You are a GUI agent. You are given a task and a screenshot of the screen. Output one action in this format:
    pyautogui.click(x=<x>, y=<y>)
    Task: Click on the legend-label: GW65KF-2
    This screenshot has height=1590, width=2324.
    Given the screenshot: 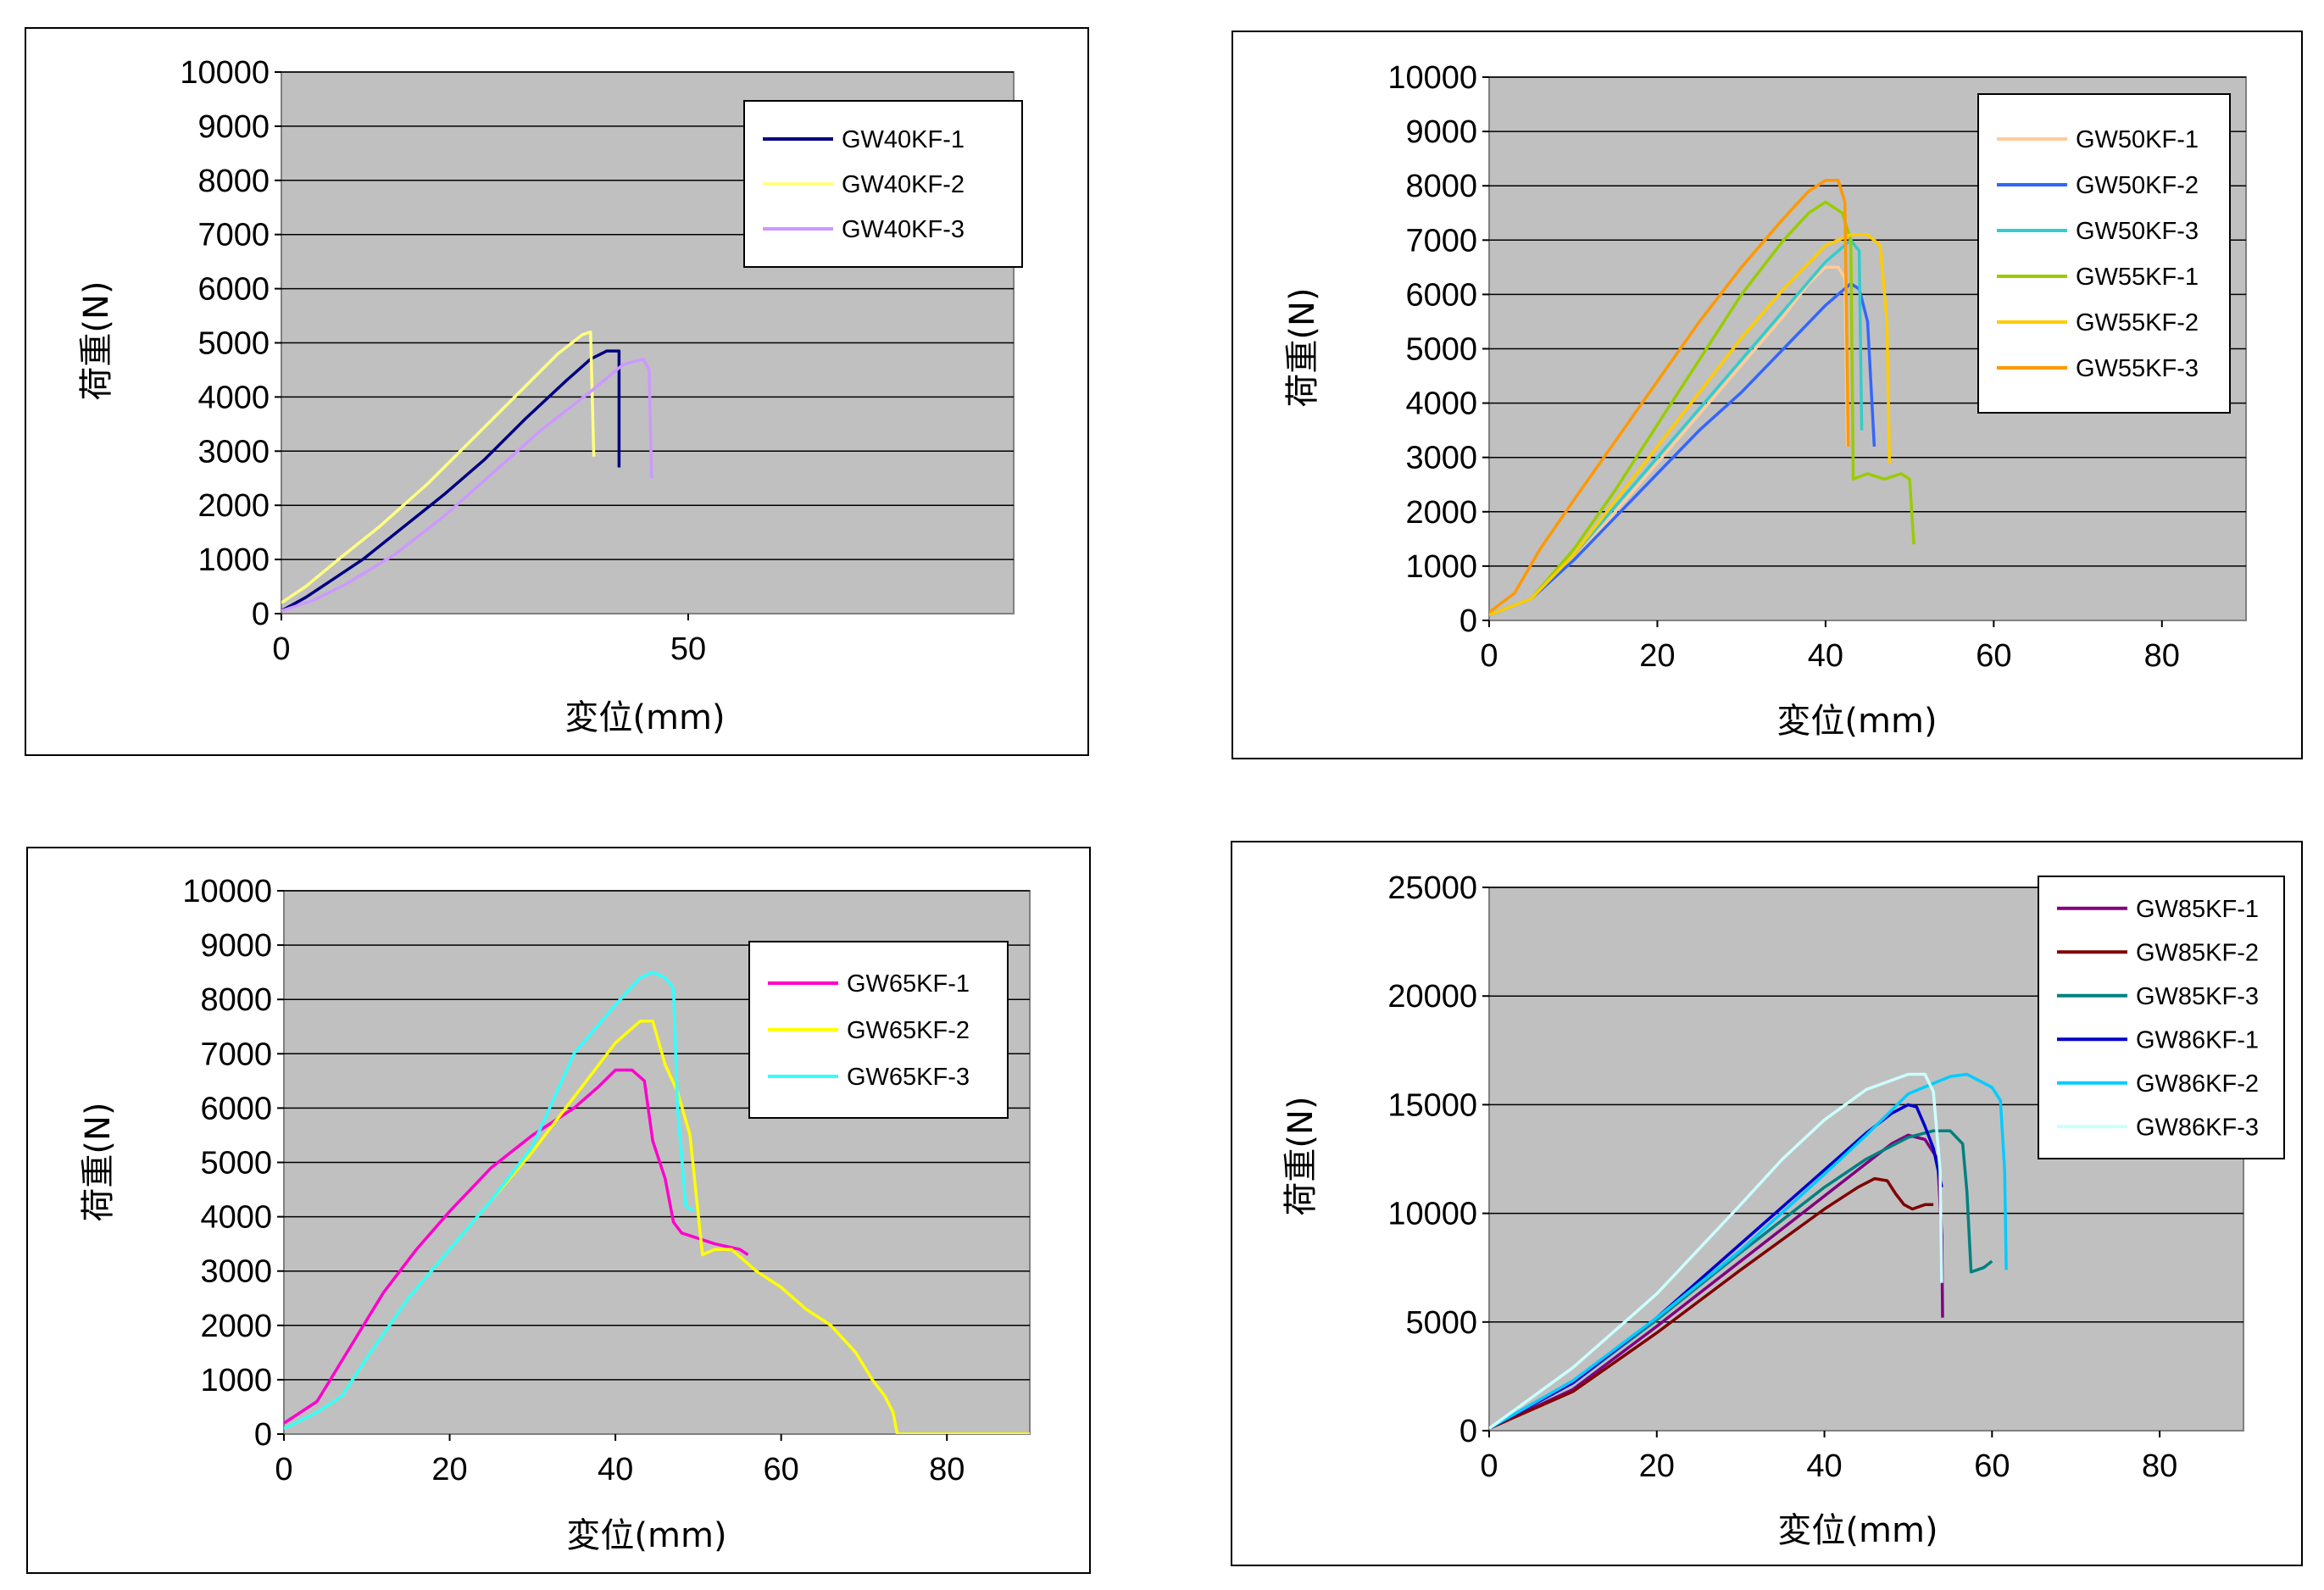 What is the action you would take?
    pyautogui.click(x=908, y=1030)
    